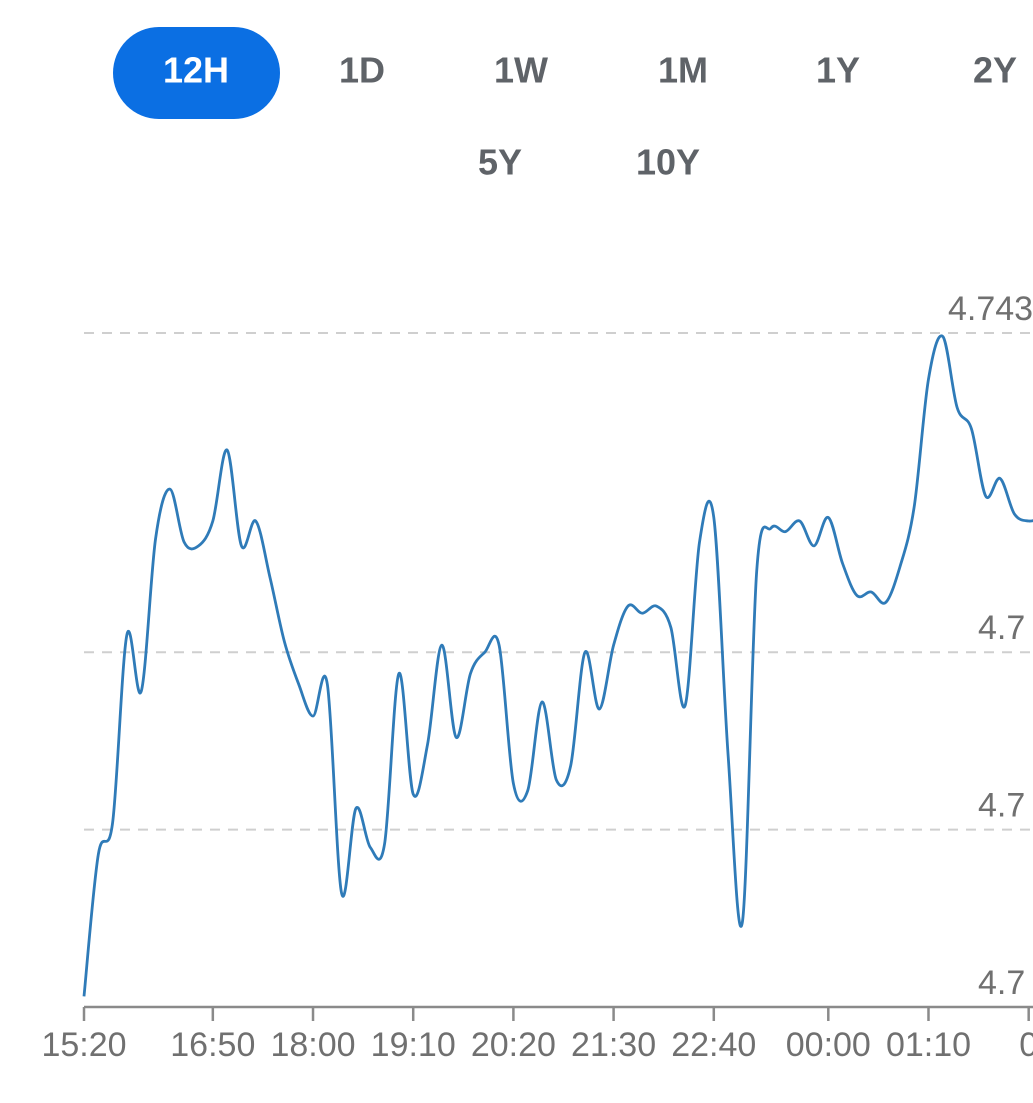 This screenshot has width=1033, height=1103. I want to click on range-button: 1D, so click(362, 70).